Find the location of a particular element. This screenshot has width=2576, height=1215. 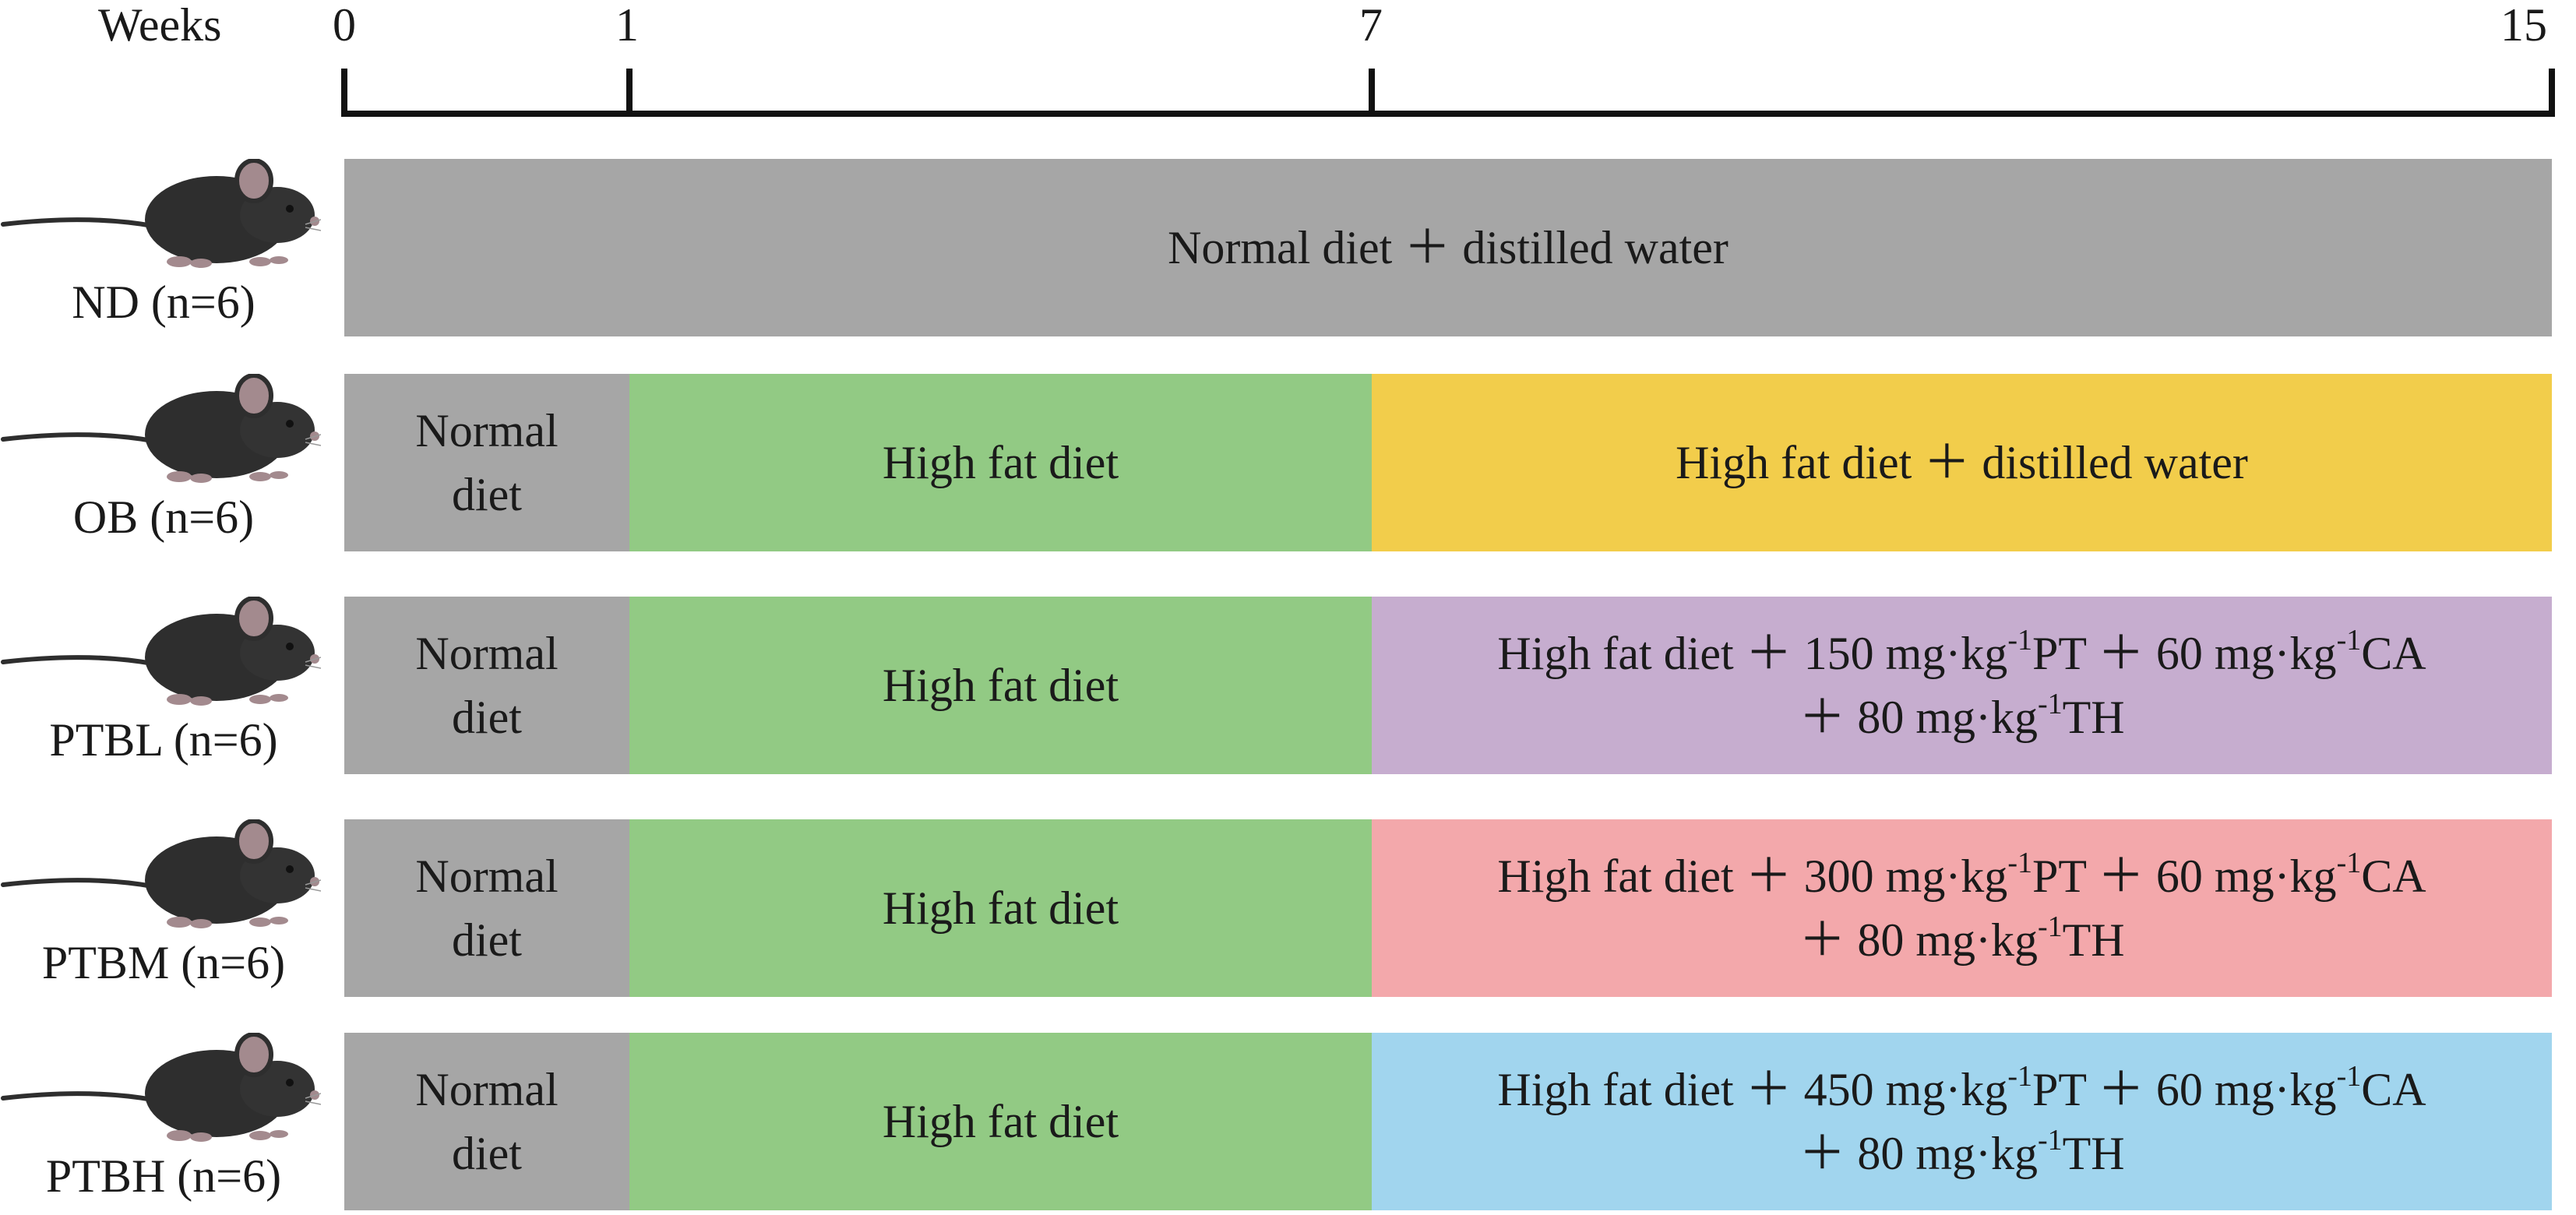

segment-text: Normal diet ＋ distilled water is located at coordinates (1448, 247).